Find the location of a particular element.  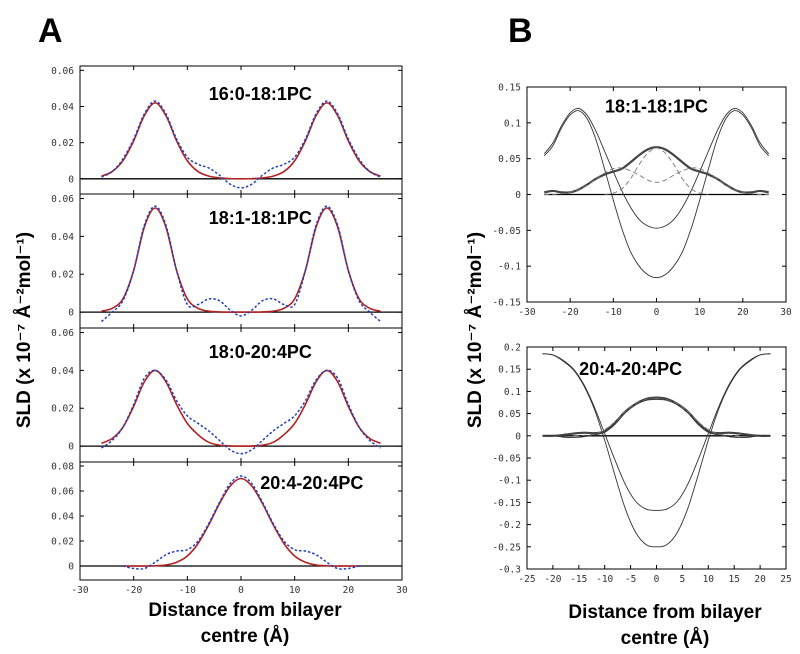

x-axis-label-b-line2: centre (Å) is located at coordinates (665, 638).